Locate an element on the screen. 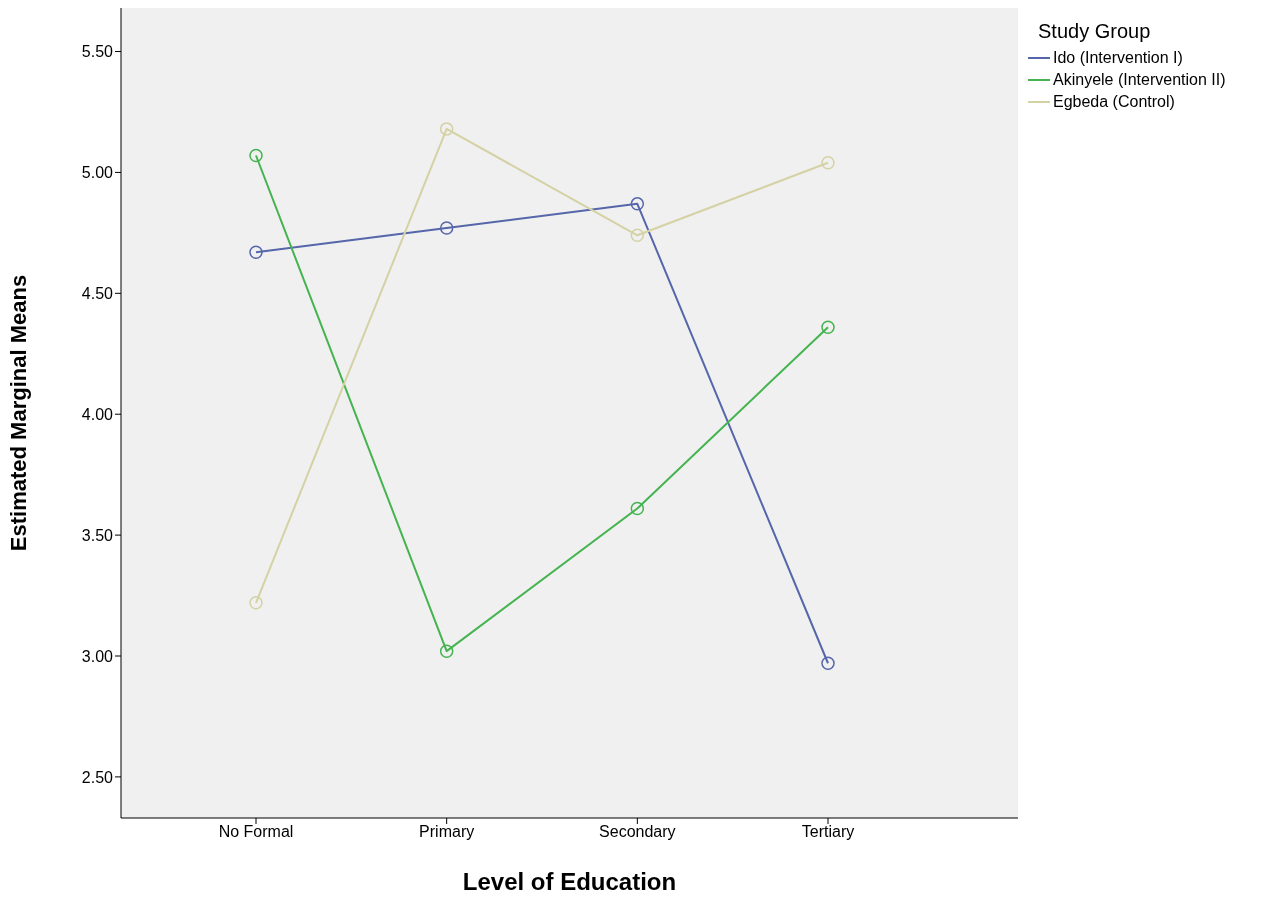 The height and width of the screenshot is (899, 1266). legend-label: Akinyele (Intervention II) is located at coordinates (1139, 80).